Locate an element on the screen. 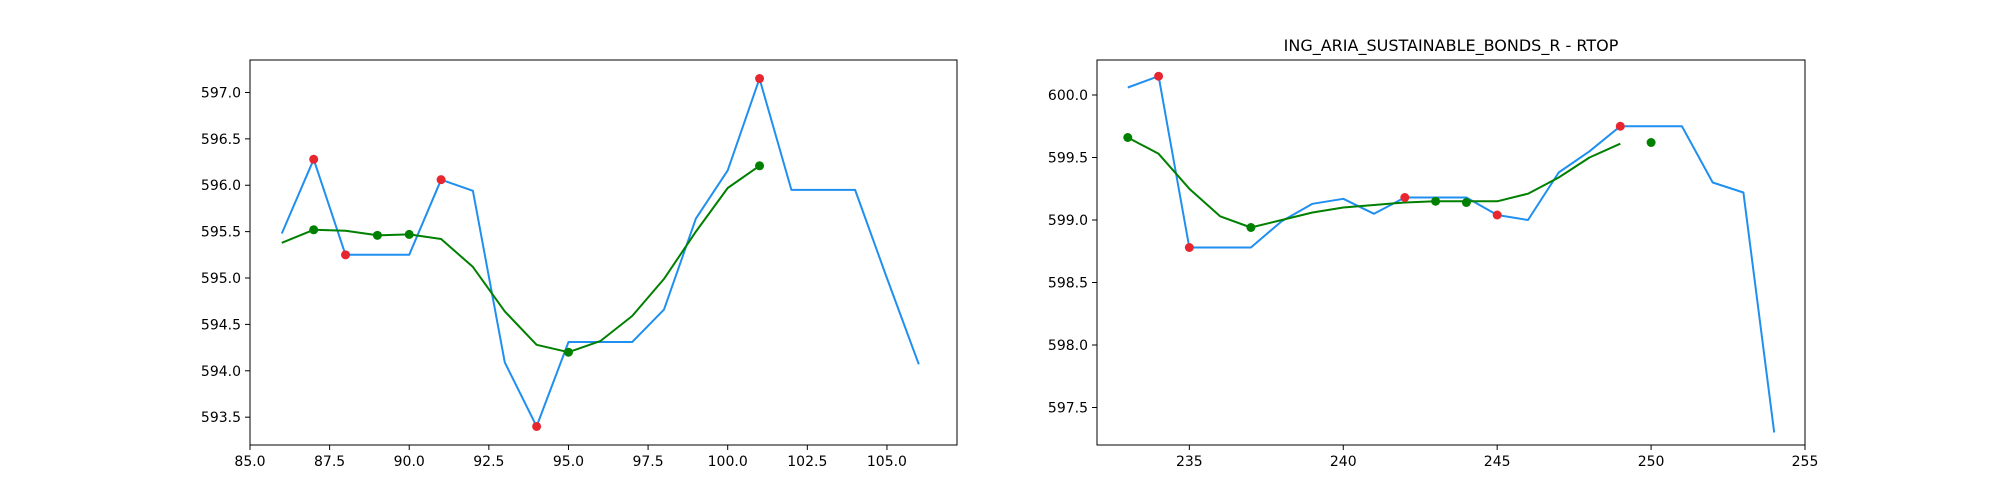 The image size is (2000, 500). y-tick-label: 597.0 is located at coordinates (221, 93).